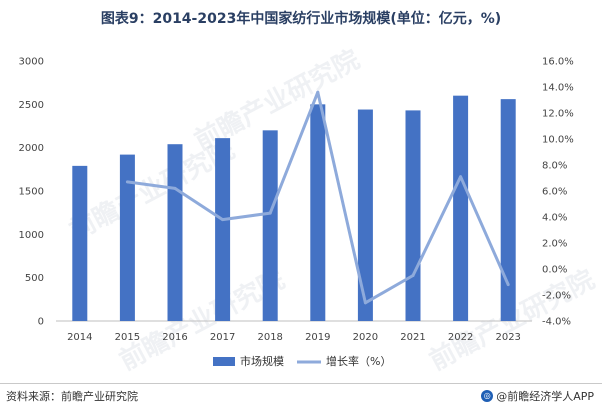  Describe the element at coordinates (31, 192) in the screenshot. I see `y-left-tick-label: 1500` at that location.